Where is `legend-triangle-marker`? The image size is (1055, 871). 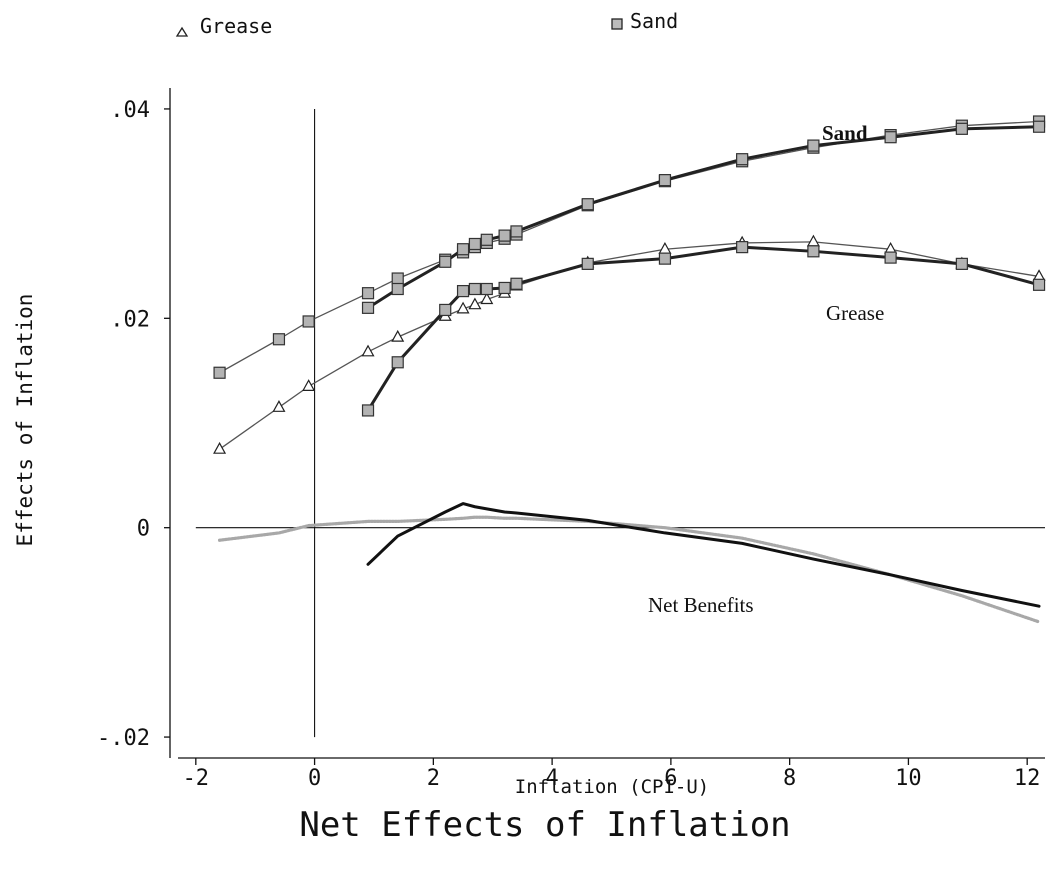 legend-triangle-marker is located at coordinates (182, 31).